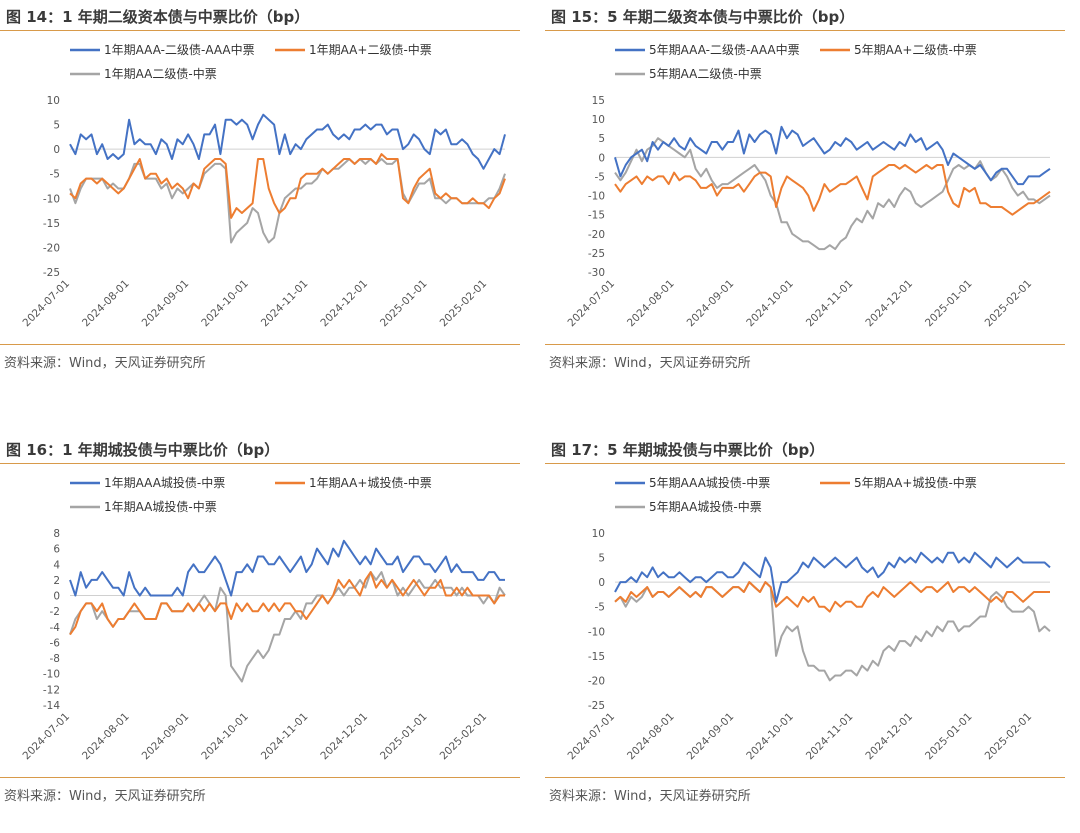 The width and height of the screenshot is (1080, 833). I want to click on legend-label: 5年期AA+城投债-中票, so click(915, 482).